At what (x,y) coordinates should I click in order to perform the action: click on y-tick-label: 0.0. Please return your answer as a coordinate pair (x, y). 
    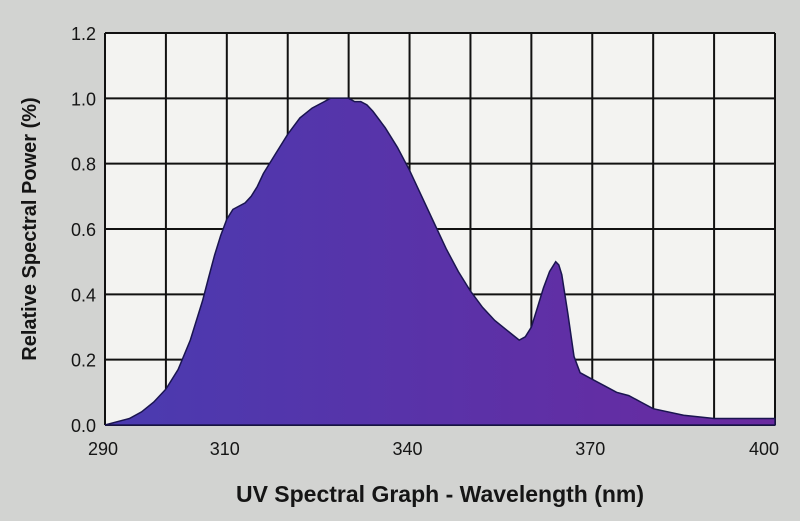
    Looking at the image, I should click on (83, 426).